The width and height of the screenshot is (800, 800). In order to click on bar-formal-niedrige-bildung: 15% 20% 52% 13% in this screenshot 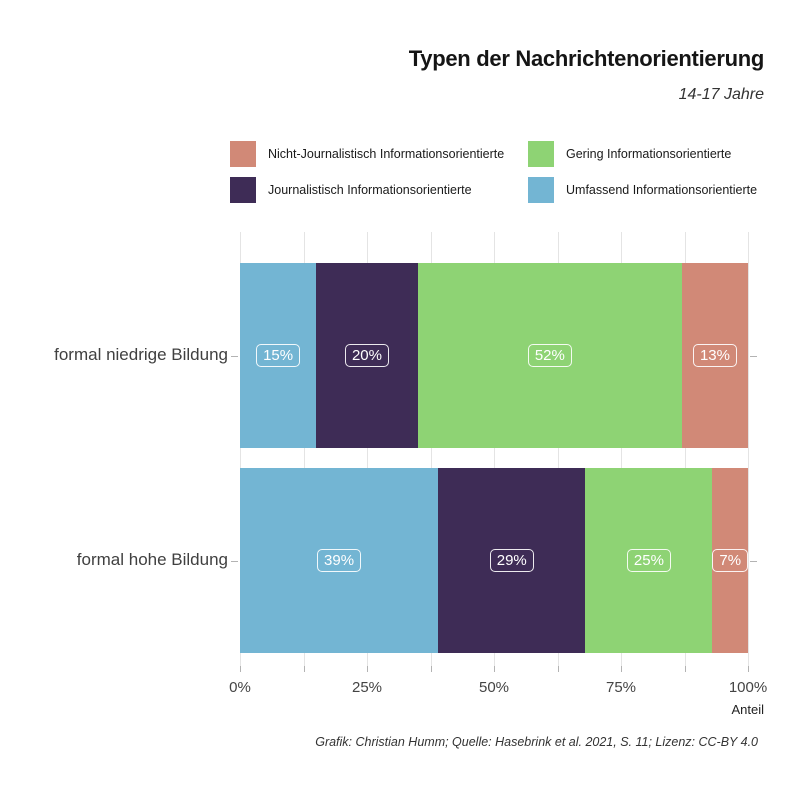, I will do `click(494, 355)`.